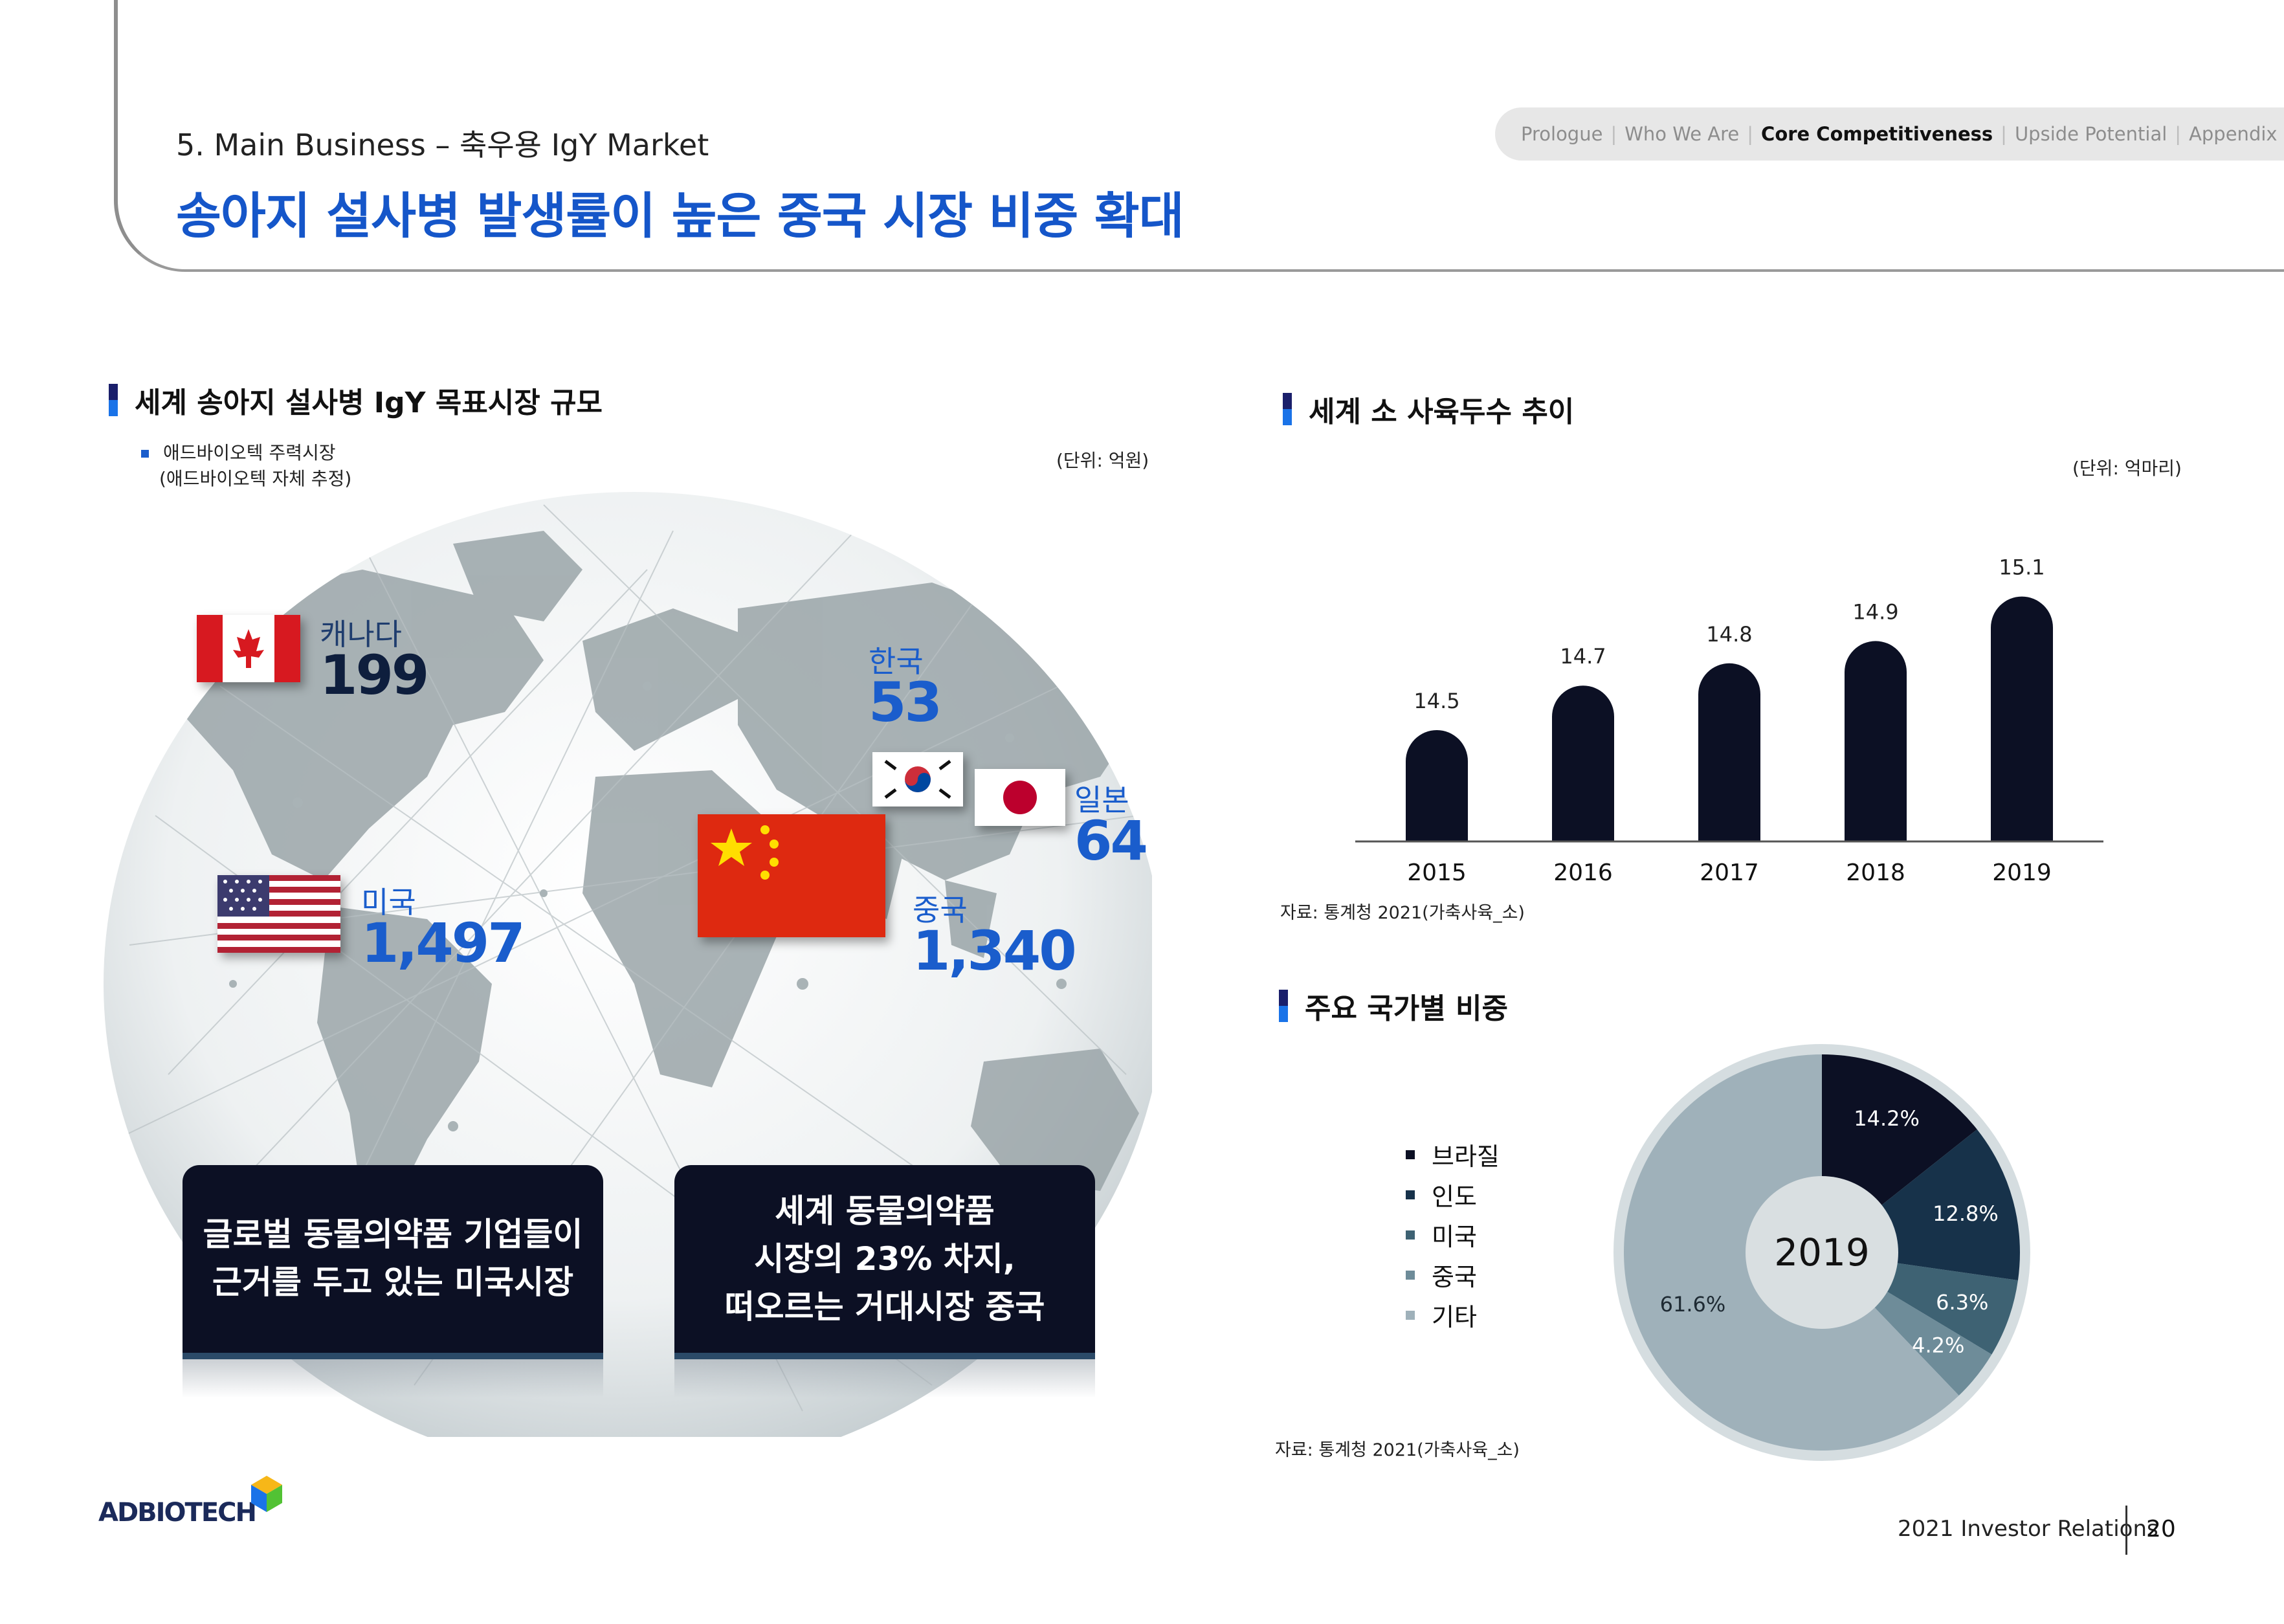 The height and width of the screenshot is (1624, 2284). What do you see at coordinates (1103, 461) in the screenshot?
I see `map-unit-label: (단위: 억원)` at bounding box center [1103, 461].